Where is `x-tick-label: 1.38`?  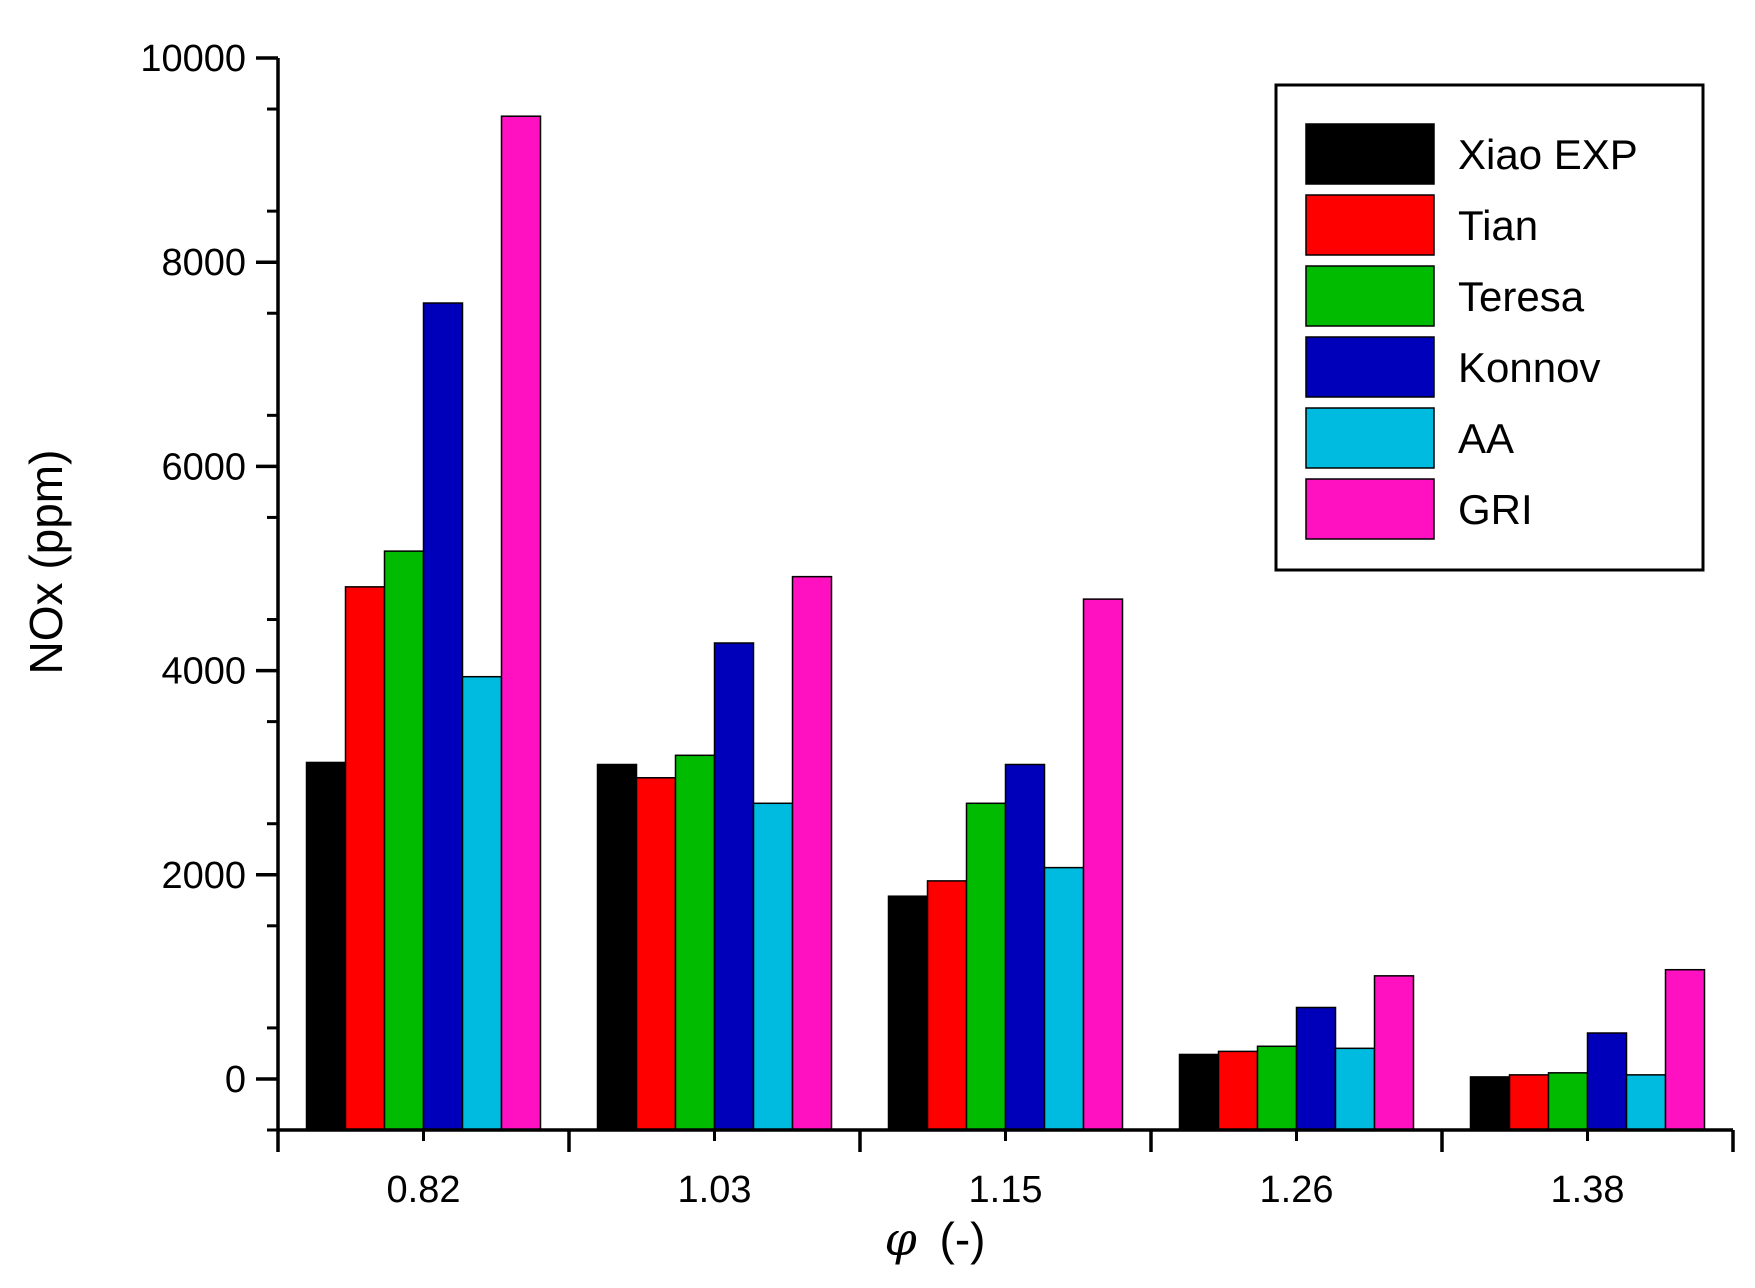
x-tick-label: 1.38 is located at coordinates (1588, 1190).